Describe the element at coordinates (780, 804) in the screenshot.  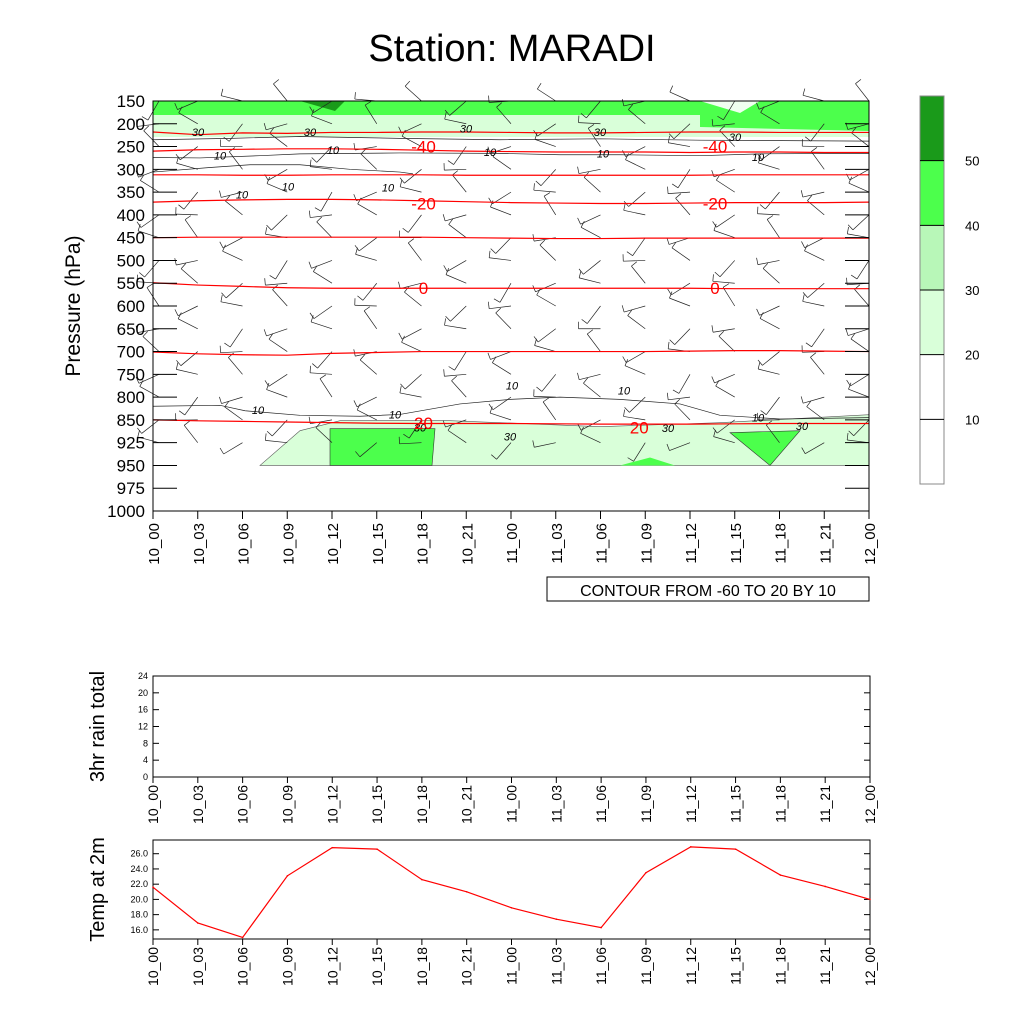
I see `panel-x-tick-label: 11_18` at that location.